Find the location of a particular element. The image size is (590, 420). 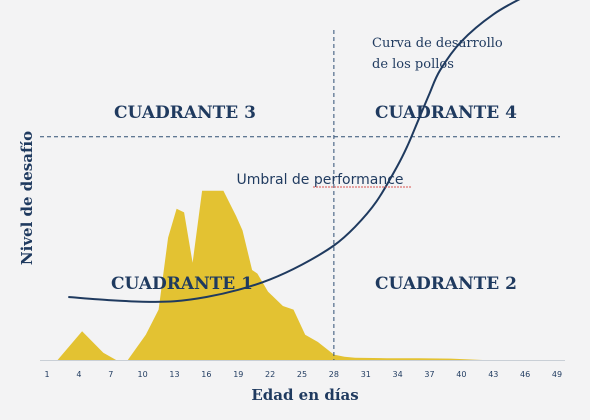

x-tick-label: 4 is located at coordinates (78, 374).